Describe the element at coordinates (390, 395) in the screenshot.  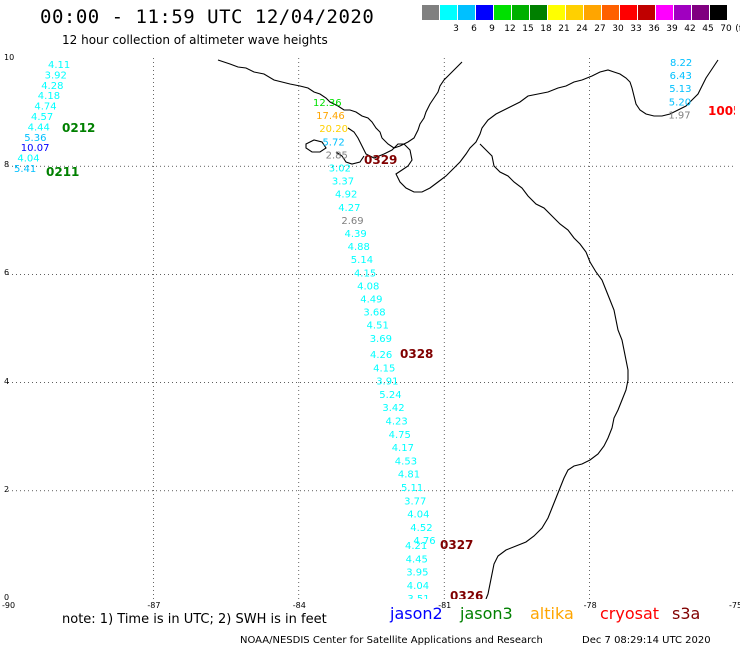
I see `wave-height-label: 5.24` at that location.